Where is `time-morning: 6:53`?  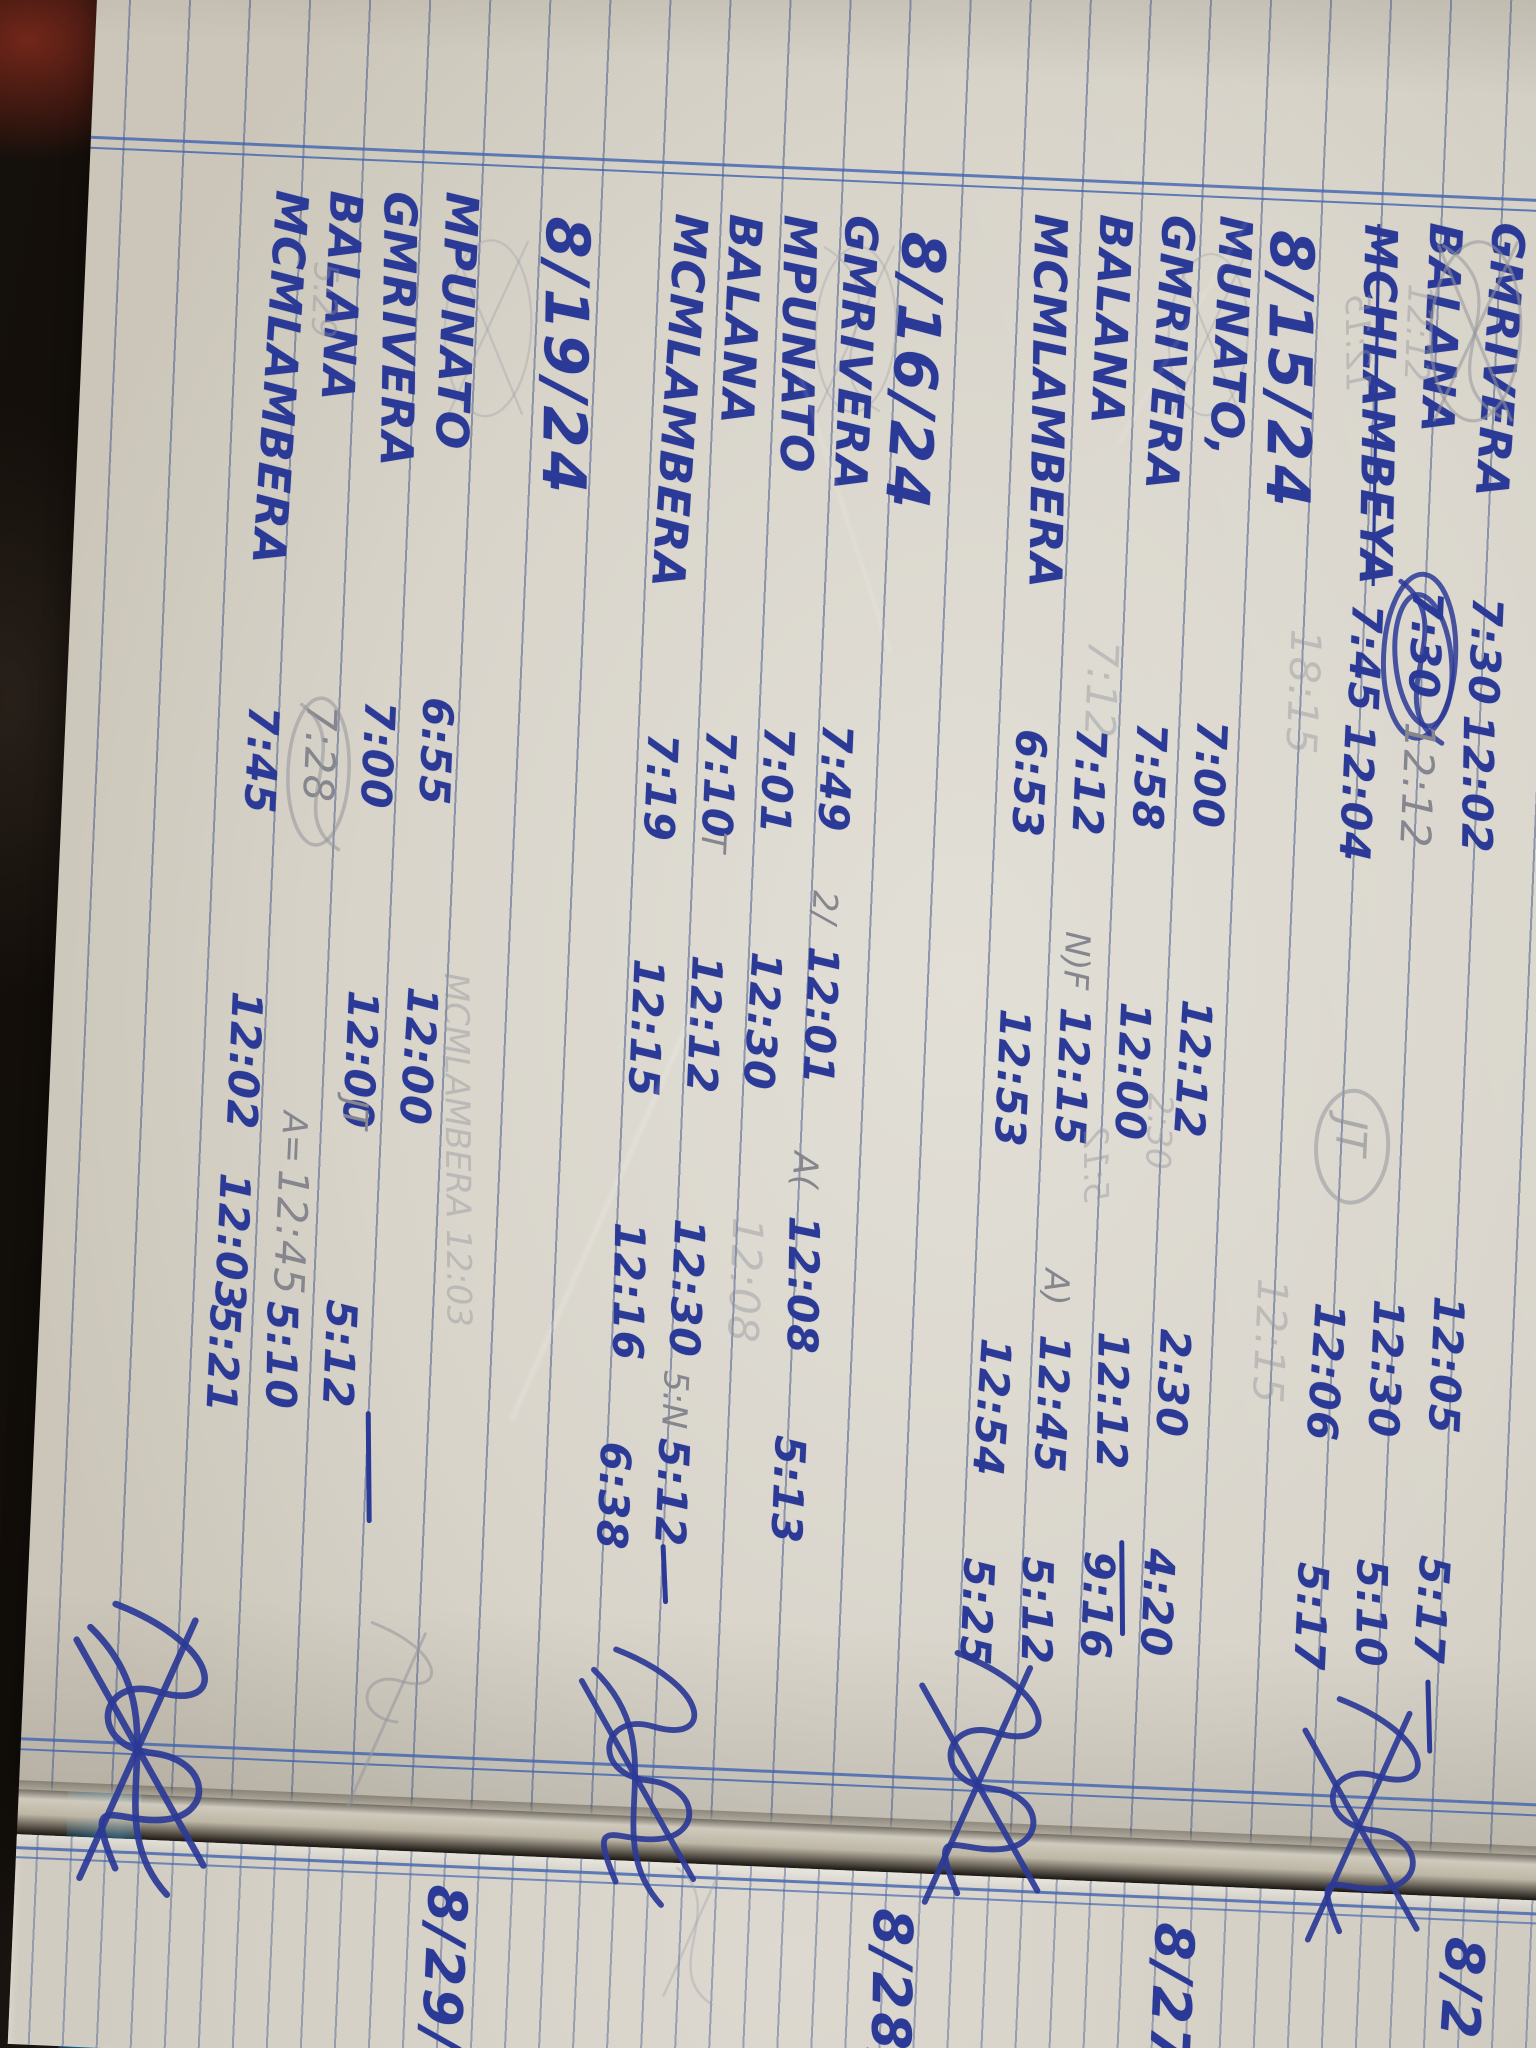 time-morning: 6:53 is located at coordinates (1029, 783).